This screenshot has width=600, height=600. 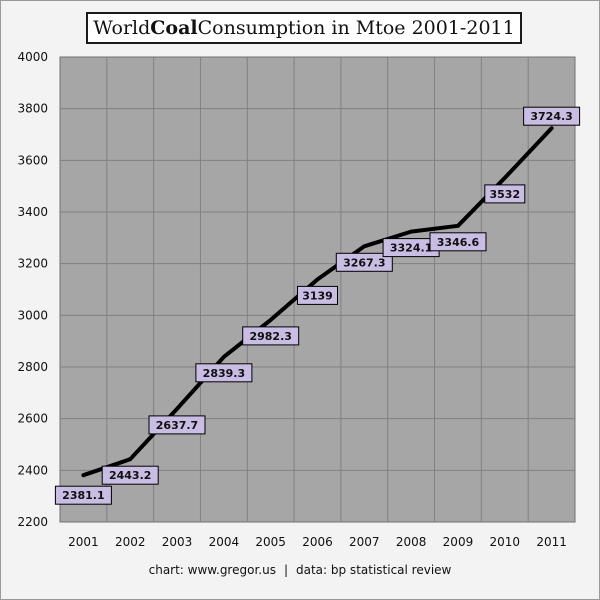 I want to click on y-tick-label: 3600, so click(x=32, y=160).